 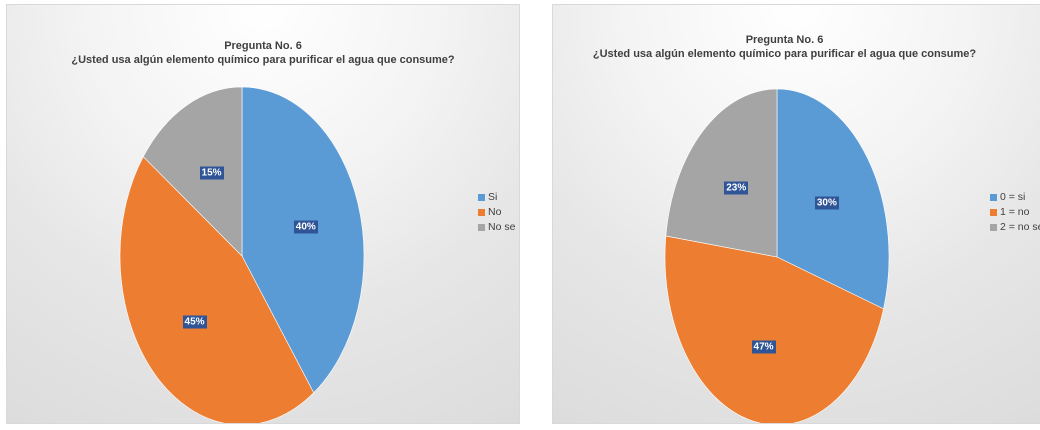 I want to click on legend-label: 0 = si, so click(x=1013, y=197).